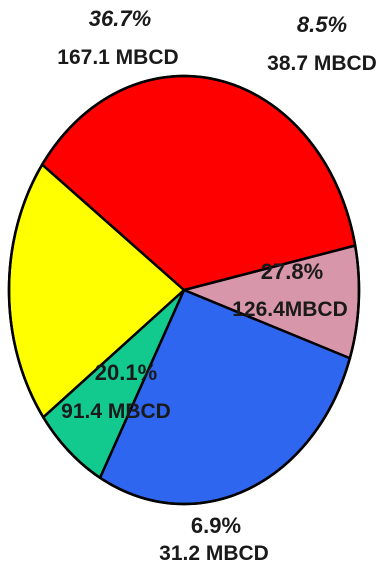 This screenshot has width=392, height=585. What do you see at coordinates (292, 271) in the screenshot?
I see `slice-label-percent-blue: 27.8%` at bounding box center [292, 271].